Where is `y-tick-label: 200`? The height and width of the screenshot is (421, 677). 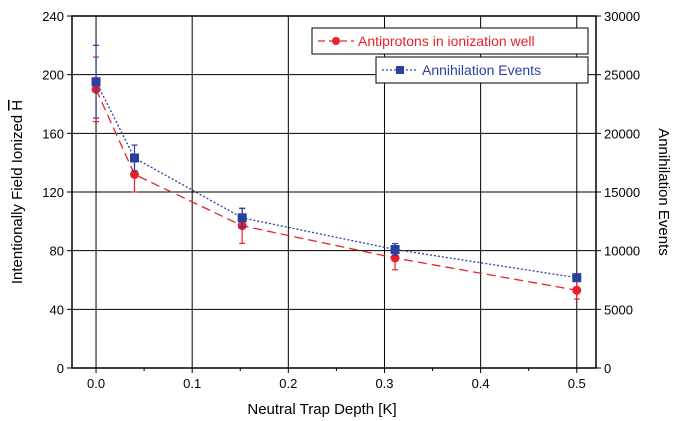
y-tick-label: 200 is located at coordinates (53, 75).